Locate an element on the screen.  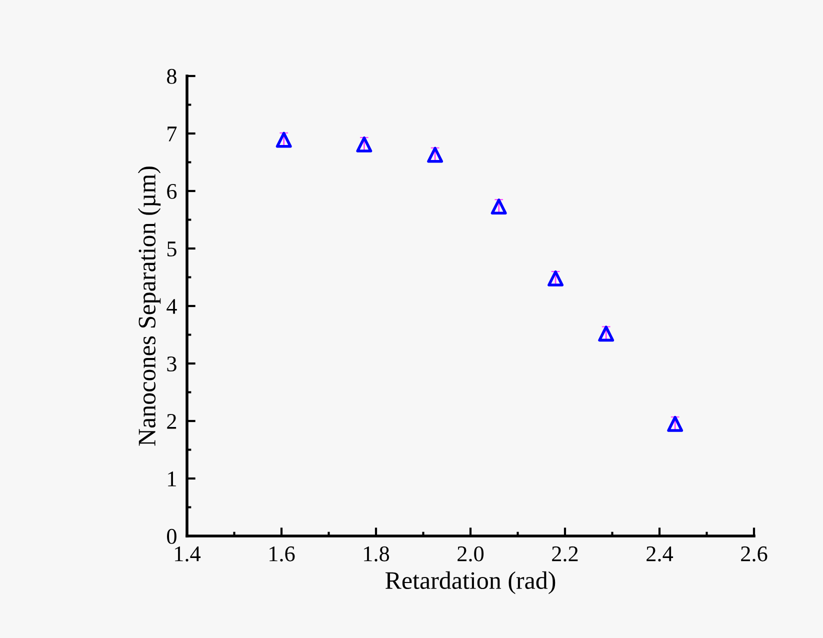
x-tick-label: 1.6 is located at coordinates (282, 554).